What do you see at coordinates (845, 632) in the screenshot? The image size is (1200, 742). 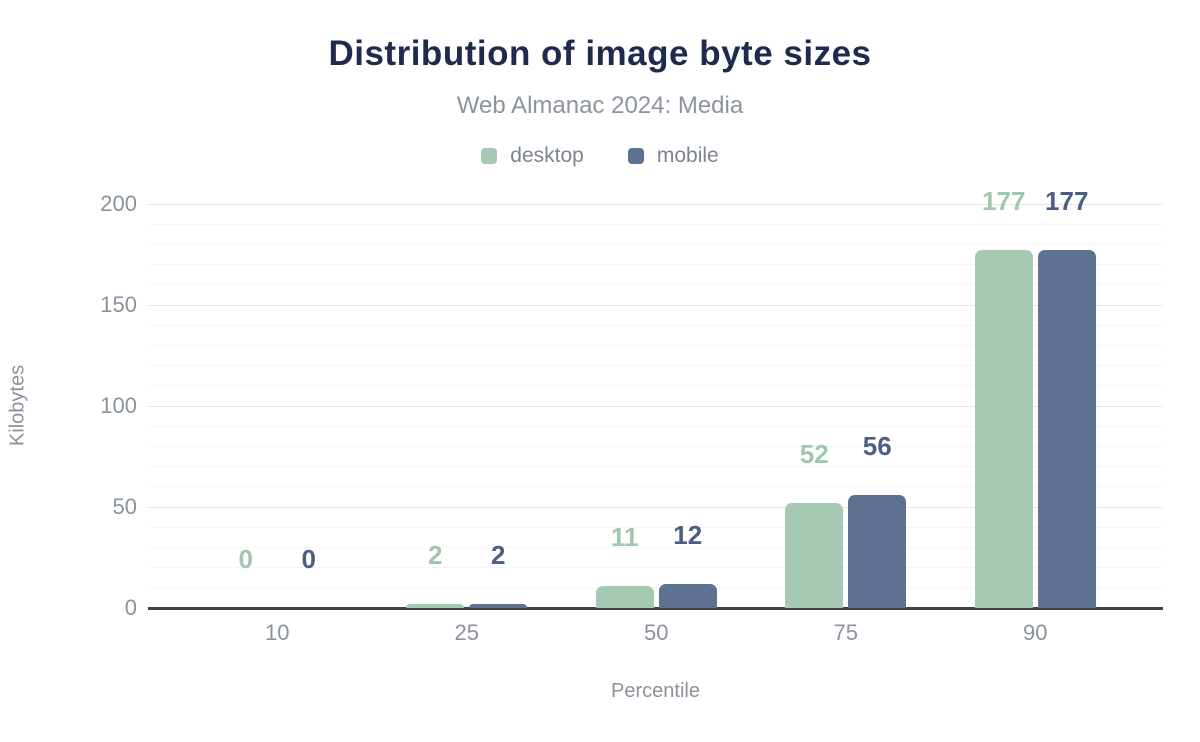 I see `x-tick-75: 75` at bounding box center [845, 632].